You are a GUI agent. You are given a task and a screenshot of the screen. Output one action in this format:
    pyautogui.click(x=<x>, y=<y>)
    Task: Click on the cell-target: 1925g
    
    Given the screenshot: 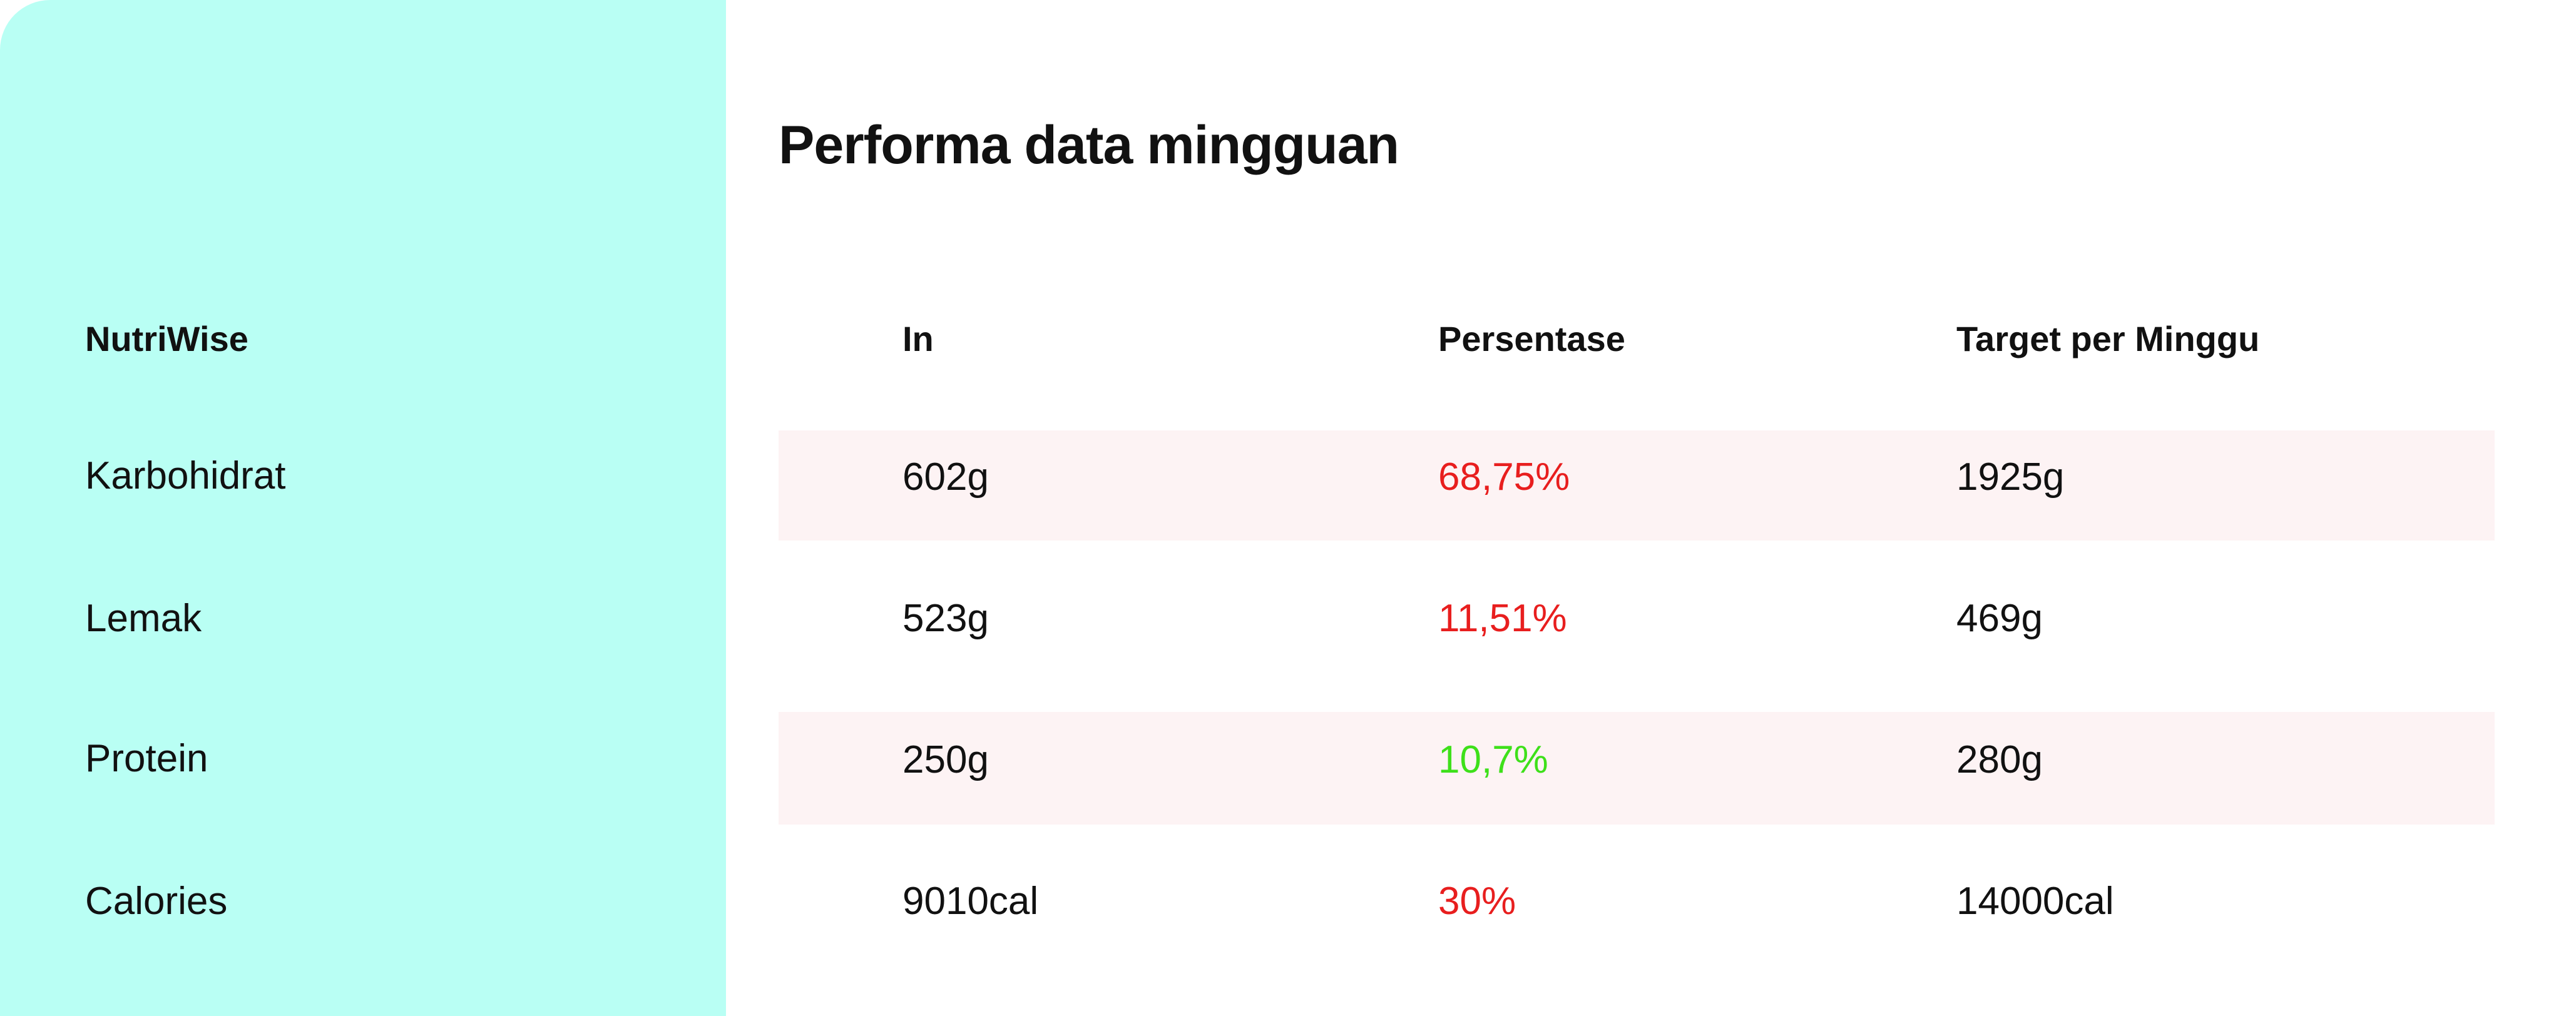 What is the action you would take?
    pyautogui.click(x=2011, y=477)
    